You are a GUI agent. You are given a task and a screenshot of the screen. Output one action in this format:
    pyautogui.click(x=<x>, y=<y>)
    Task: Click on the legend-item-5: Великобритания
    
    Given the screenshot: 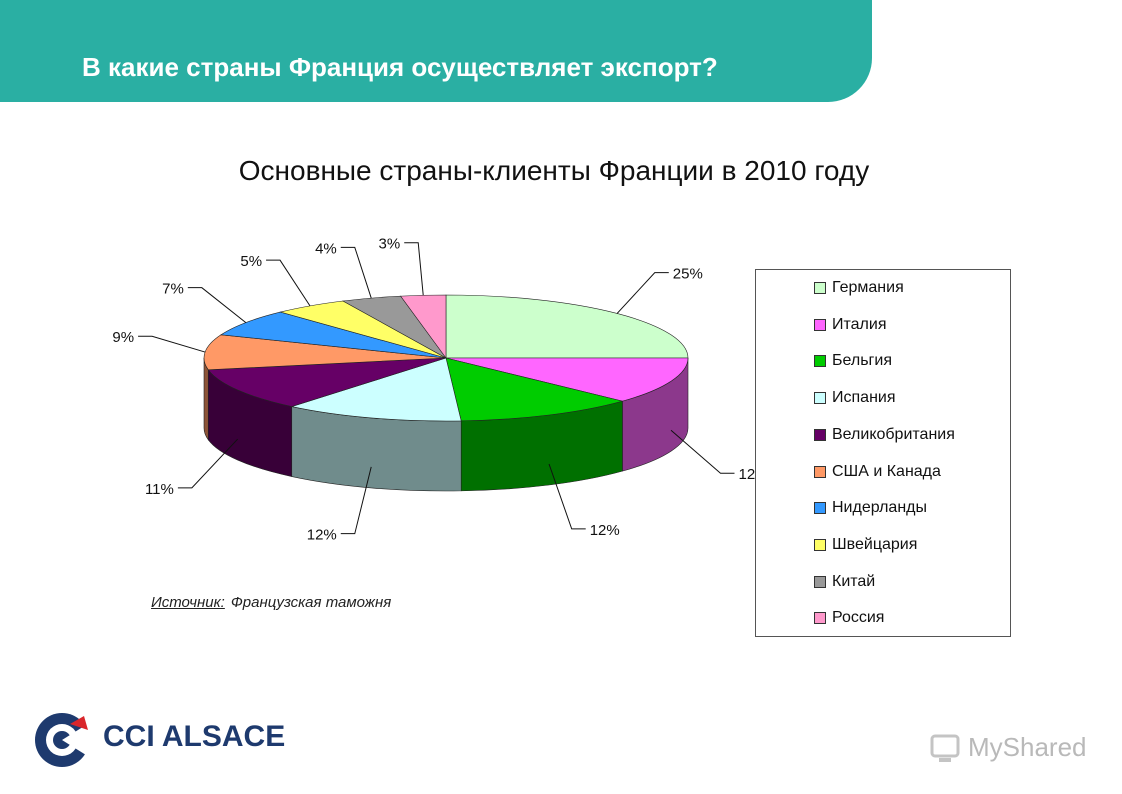 What is the action you would take?
    pyautogui.click(x=884, y=435)
    